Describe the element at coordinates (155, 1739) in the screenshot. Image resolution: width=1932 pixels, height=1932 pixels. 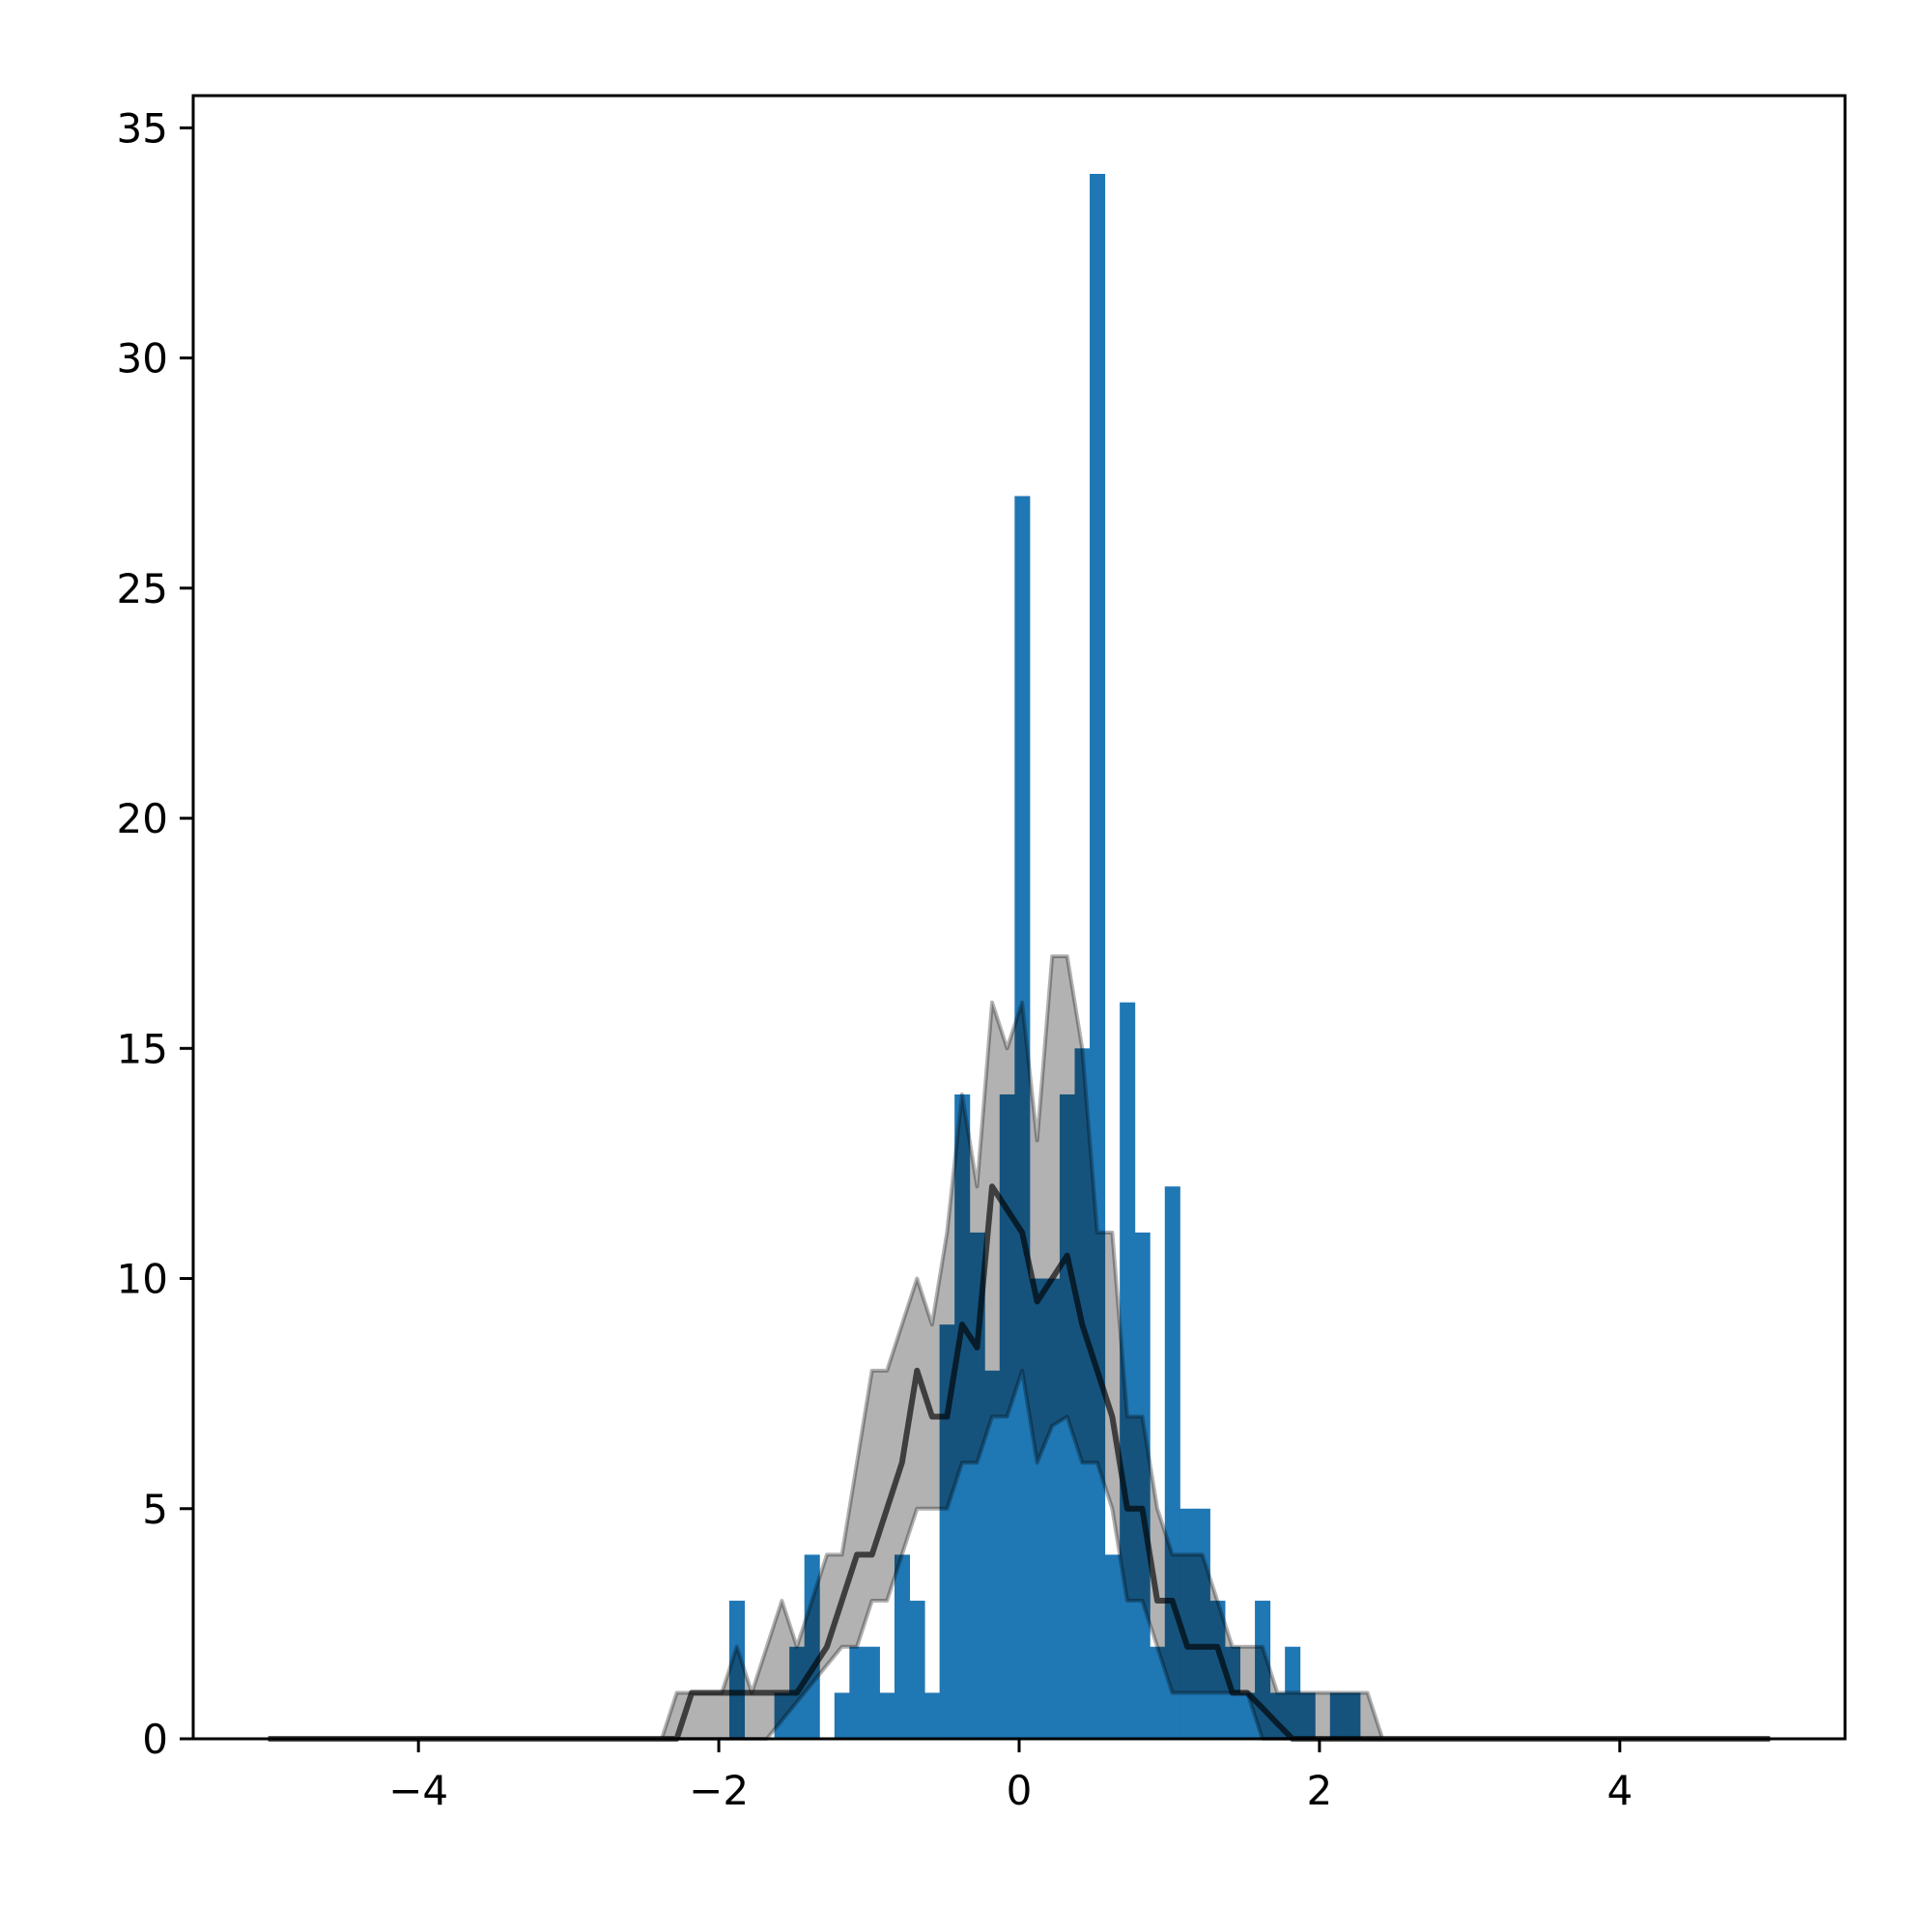
I see `y-tick-label: 0` at that location.